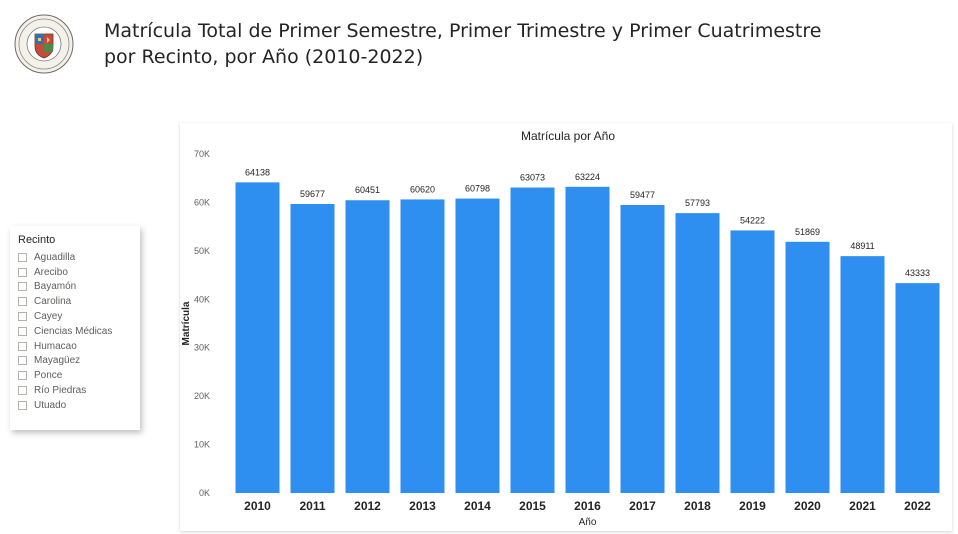  What do you see at coordinates (862, 246) in the screenshot?
I see `data-label: 48911` at bounding box center [862, 246].